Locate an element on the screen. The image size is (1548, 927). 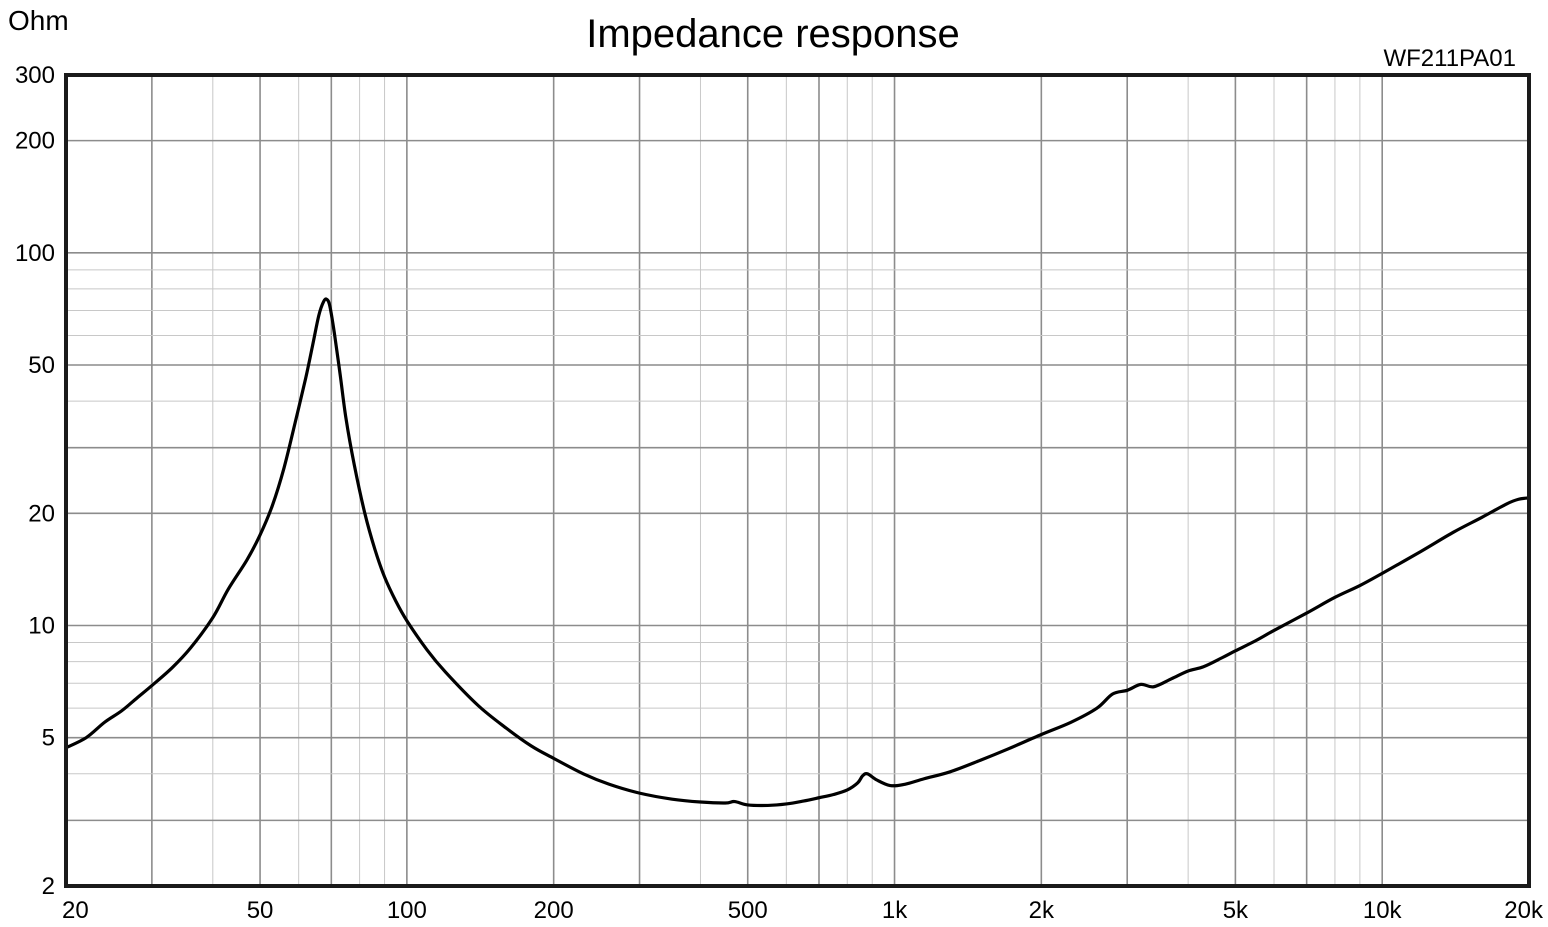
y-axis-unit-label: Ohm is located at coordinates (38, 20).